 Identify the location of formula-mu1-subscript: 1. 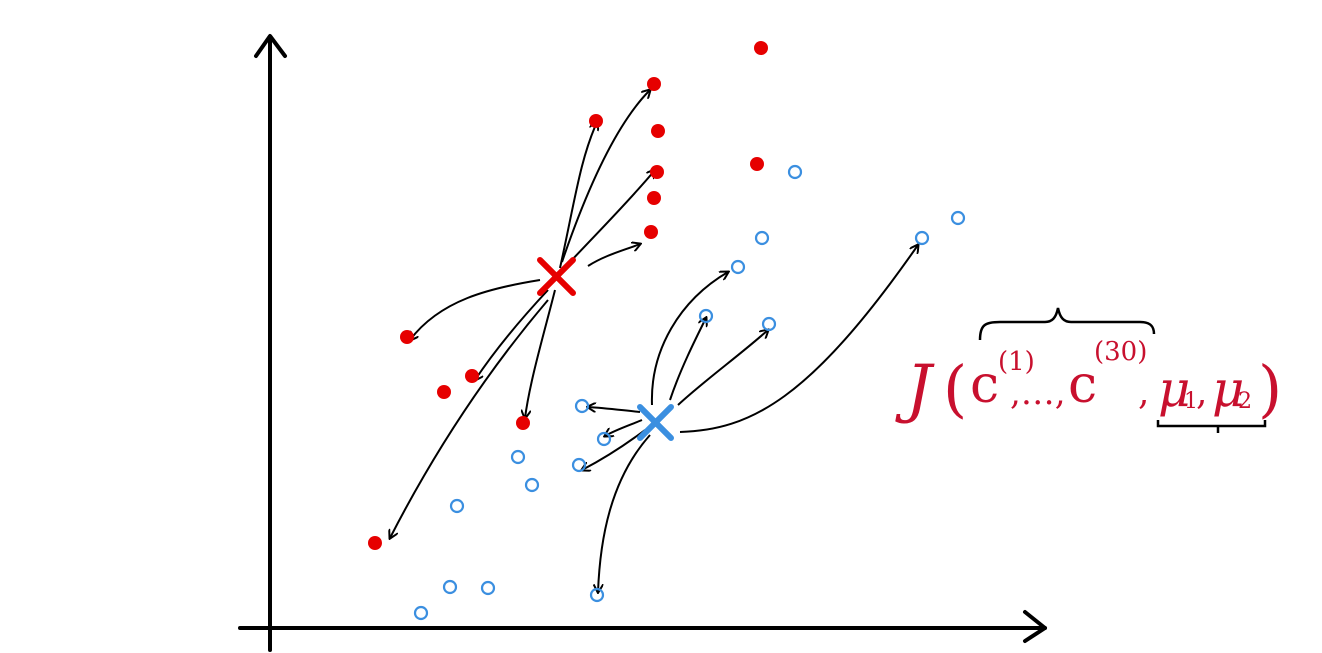
(1191, 401).